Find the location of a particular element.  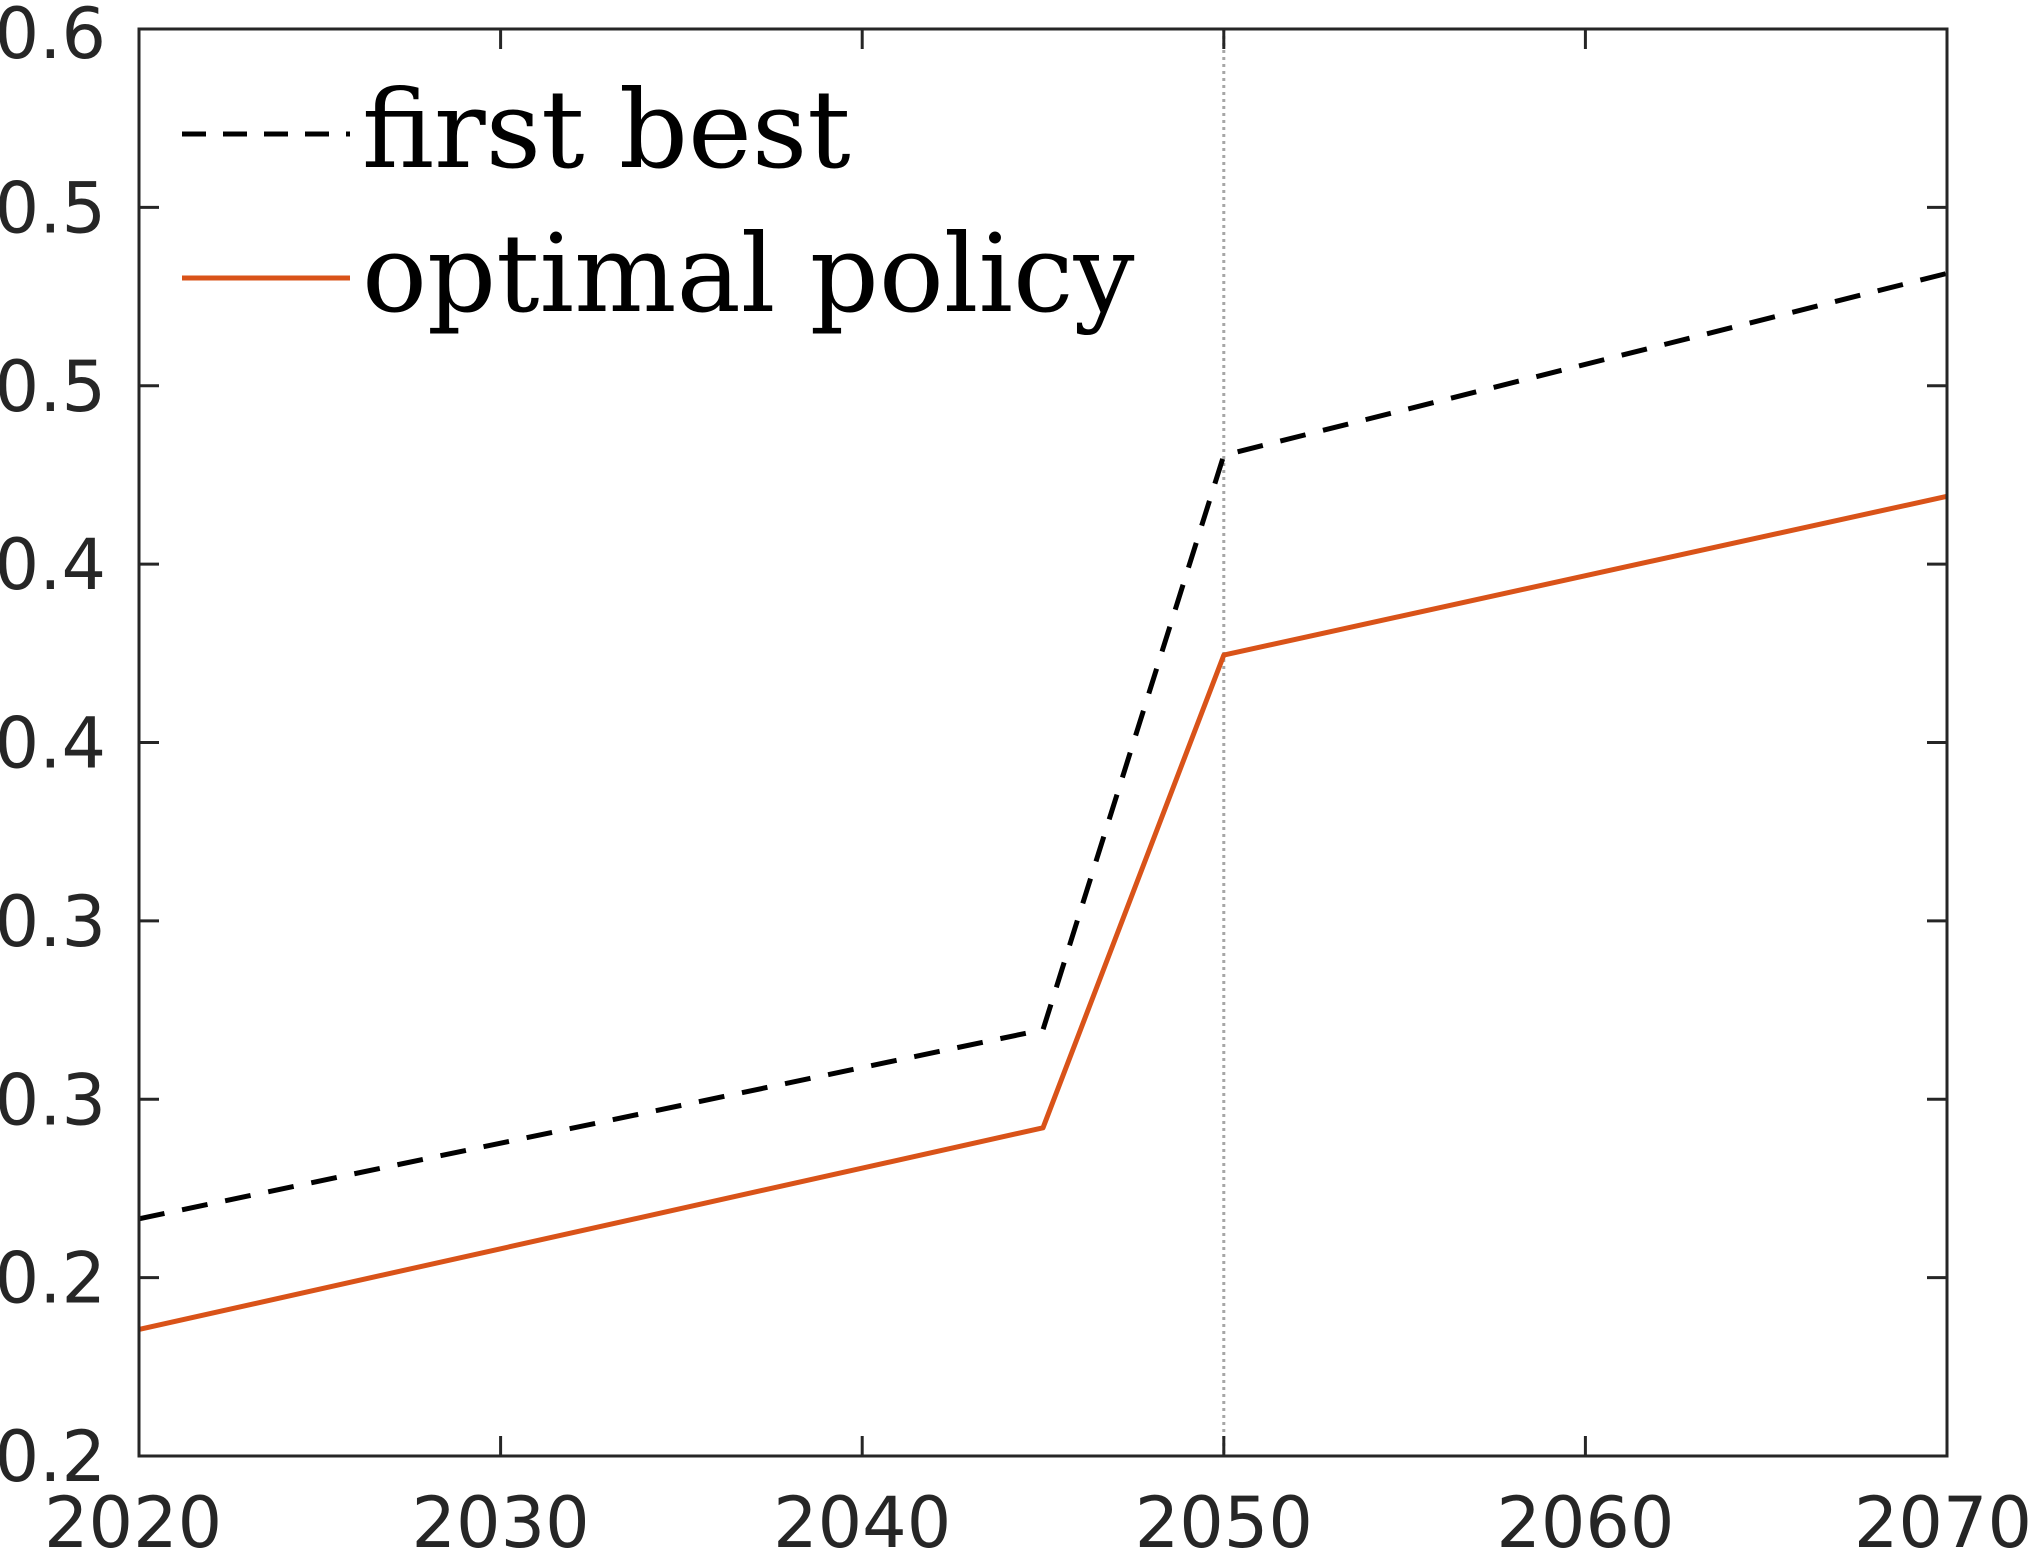

x-tick-label: 2020 is located at coordinates (133, 1518).